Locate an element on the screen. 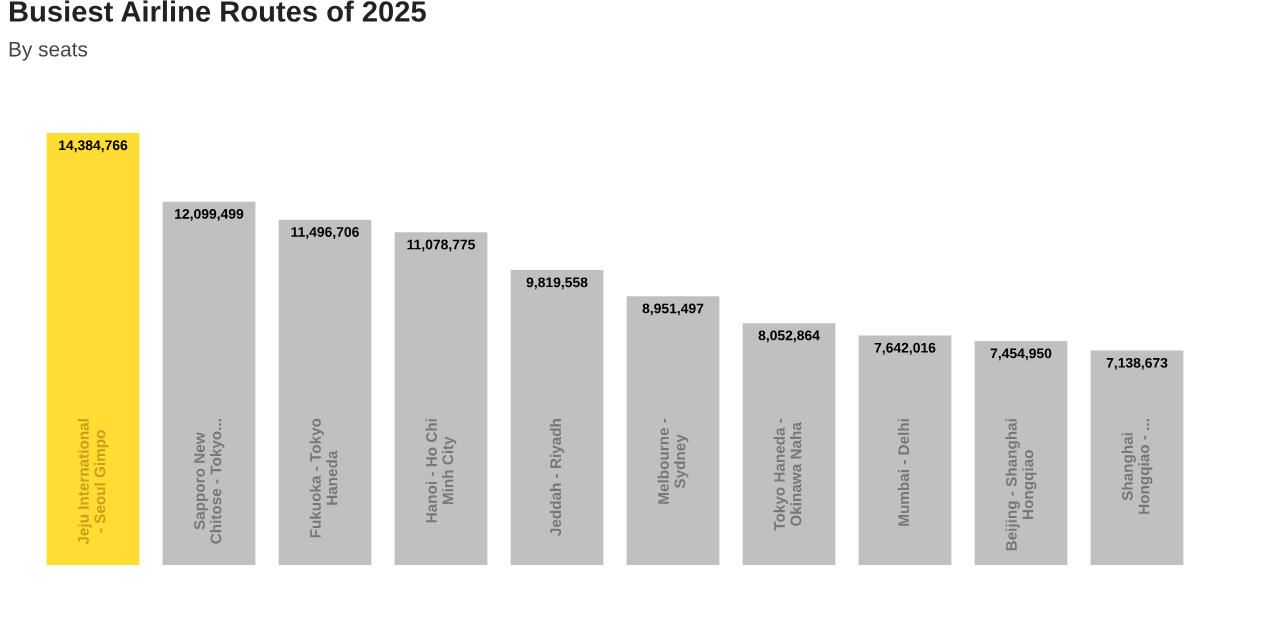 This screenshot has width=1278, height=633. x-tick-label: Jeju International - Seoul Gimpo is located at coordinates (93, 482).